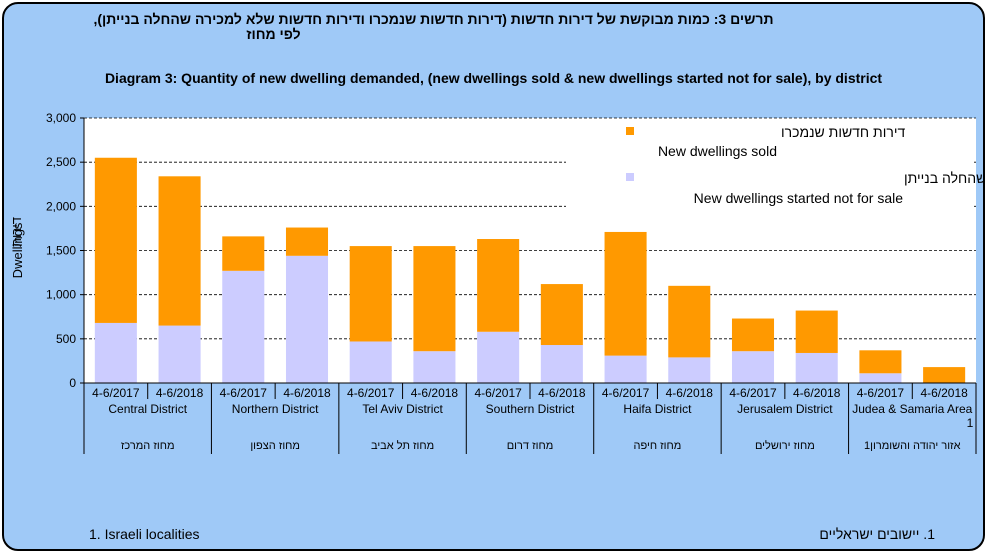  What do you see at coordinates (799, 198) in the screenshot?
I see `legend-label-not-for-sale-english: New dwellings started not for sale` at bounding box center [799, 198].